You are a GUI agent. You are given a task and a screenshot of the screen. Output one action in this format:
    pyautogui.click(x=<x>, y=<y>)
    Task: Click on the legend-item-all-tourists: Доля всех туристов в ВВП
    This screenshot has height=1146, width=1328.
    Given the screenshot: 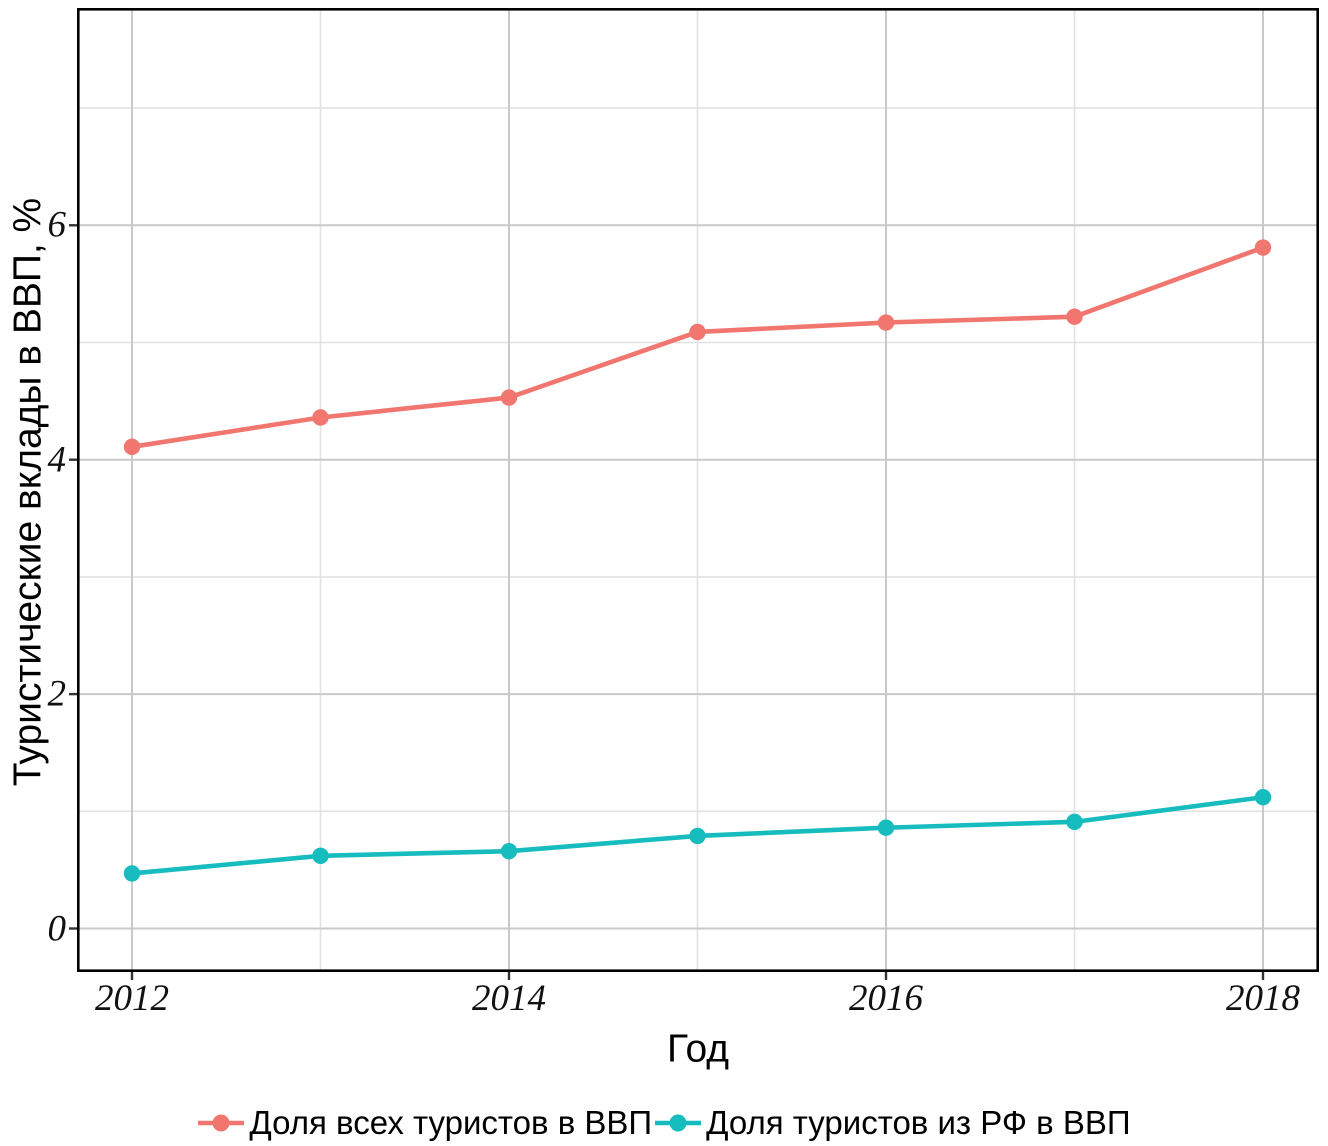 What is the action you would take?
    pyautogui.click(x=424, y=1123)
    